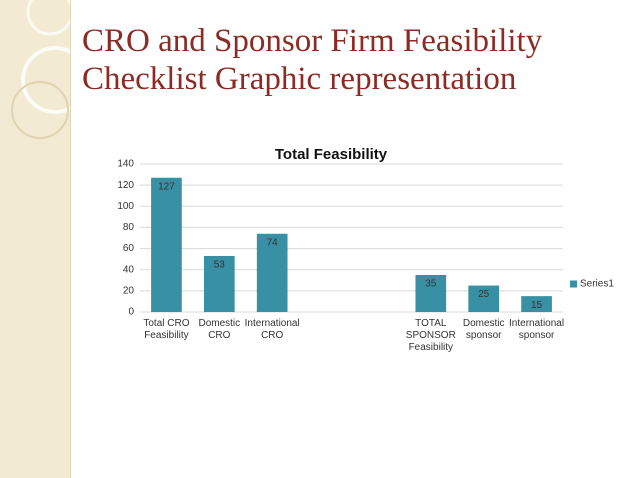 Image resolution: width=638 pixels, height=478 pixels. Describe the element at coordinates (273, 242) in the screenshot. I see `data-label: 74` at that location.